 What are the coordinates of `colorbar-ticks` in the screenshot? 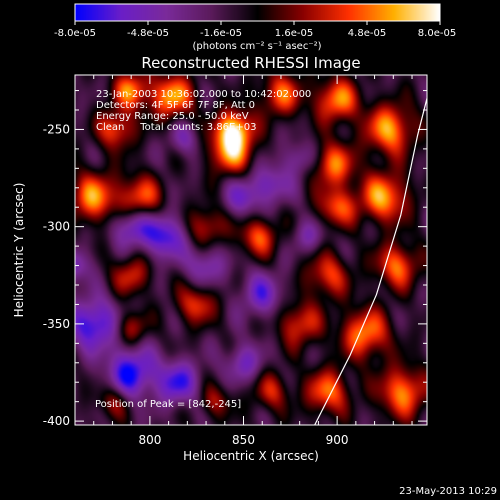 It's located at (257, 23).